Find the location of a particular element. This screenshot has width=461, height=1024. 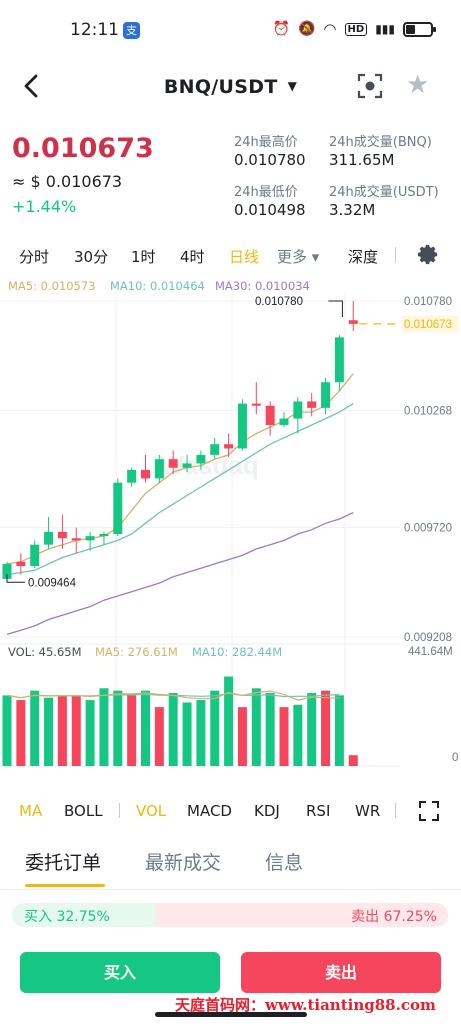

vol-base-value: 311.65M is located at coordinates (362, 160).